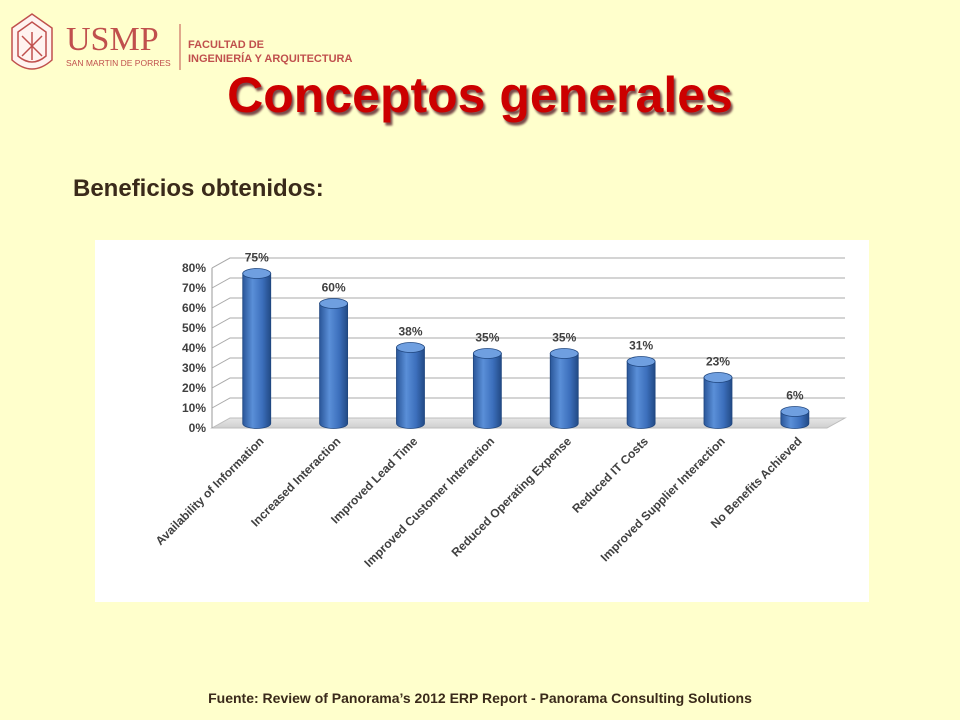 Image resolution: width=960 pixels, height=720 pixels. I want to click on y-tick-label: 80%, so click(194, 268).